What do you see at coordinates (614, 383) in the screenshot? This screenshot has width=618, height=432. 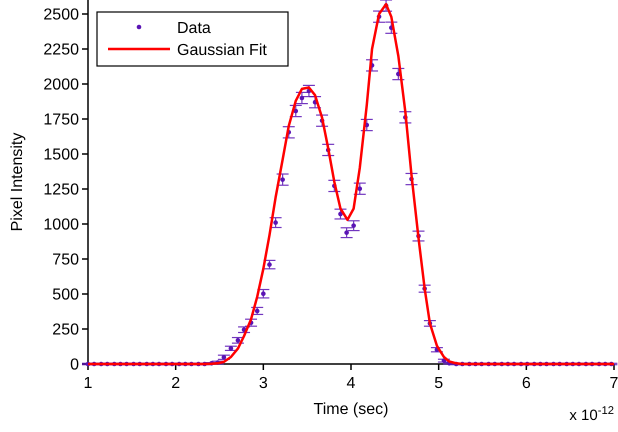 I see `x-tick-label: 7` at bounding box center [614, 383].